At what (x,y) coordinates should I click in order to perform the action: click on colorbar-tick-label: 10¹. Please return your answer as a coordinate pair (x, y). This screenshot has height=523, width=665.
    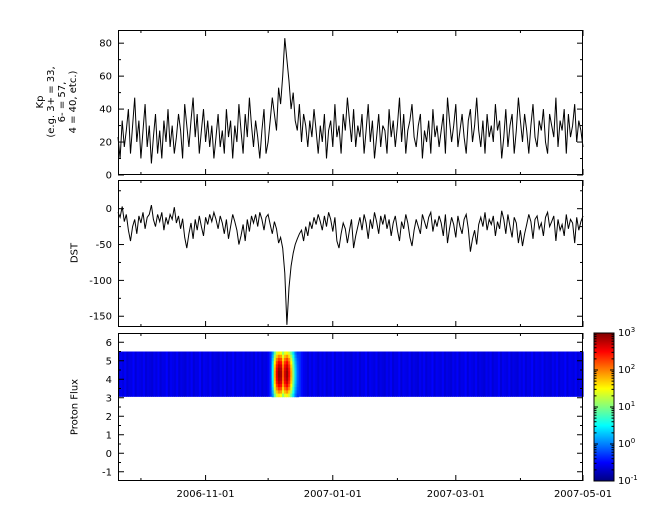
    Looking at the image, I should click on (626, 406).